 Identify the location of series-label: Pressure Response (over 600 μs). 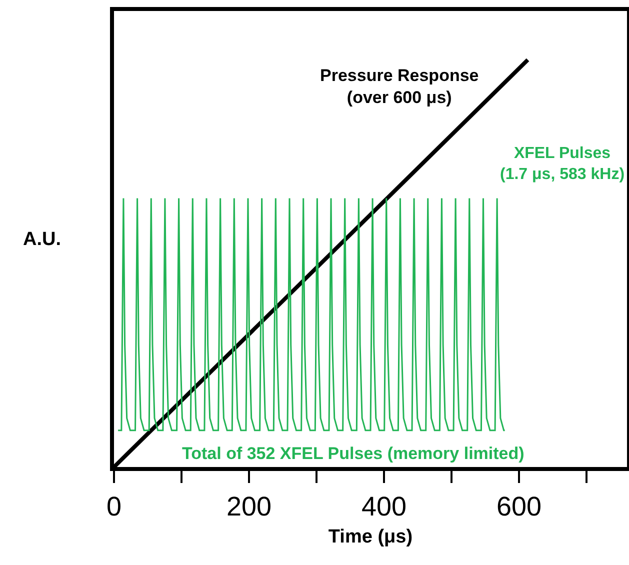
(399, 87).